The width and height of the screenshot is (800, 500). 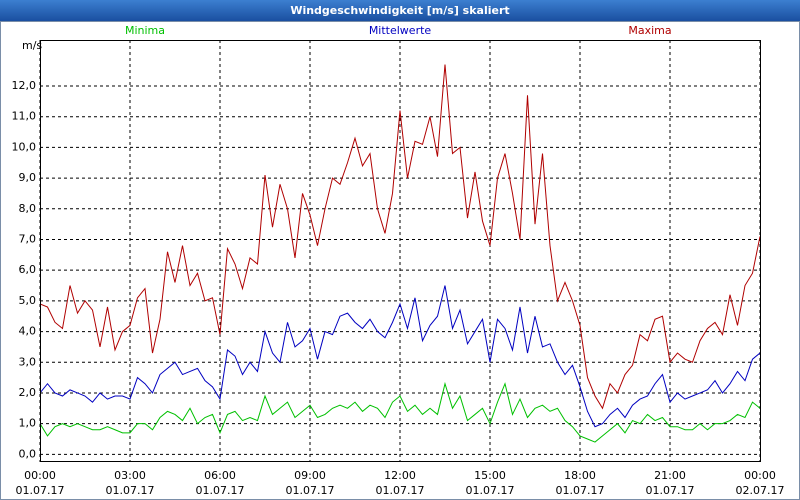 I want to click on y-tick-label: 5,0, so click(x=28, y=300).